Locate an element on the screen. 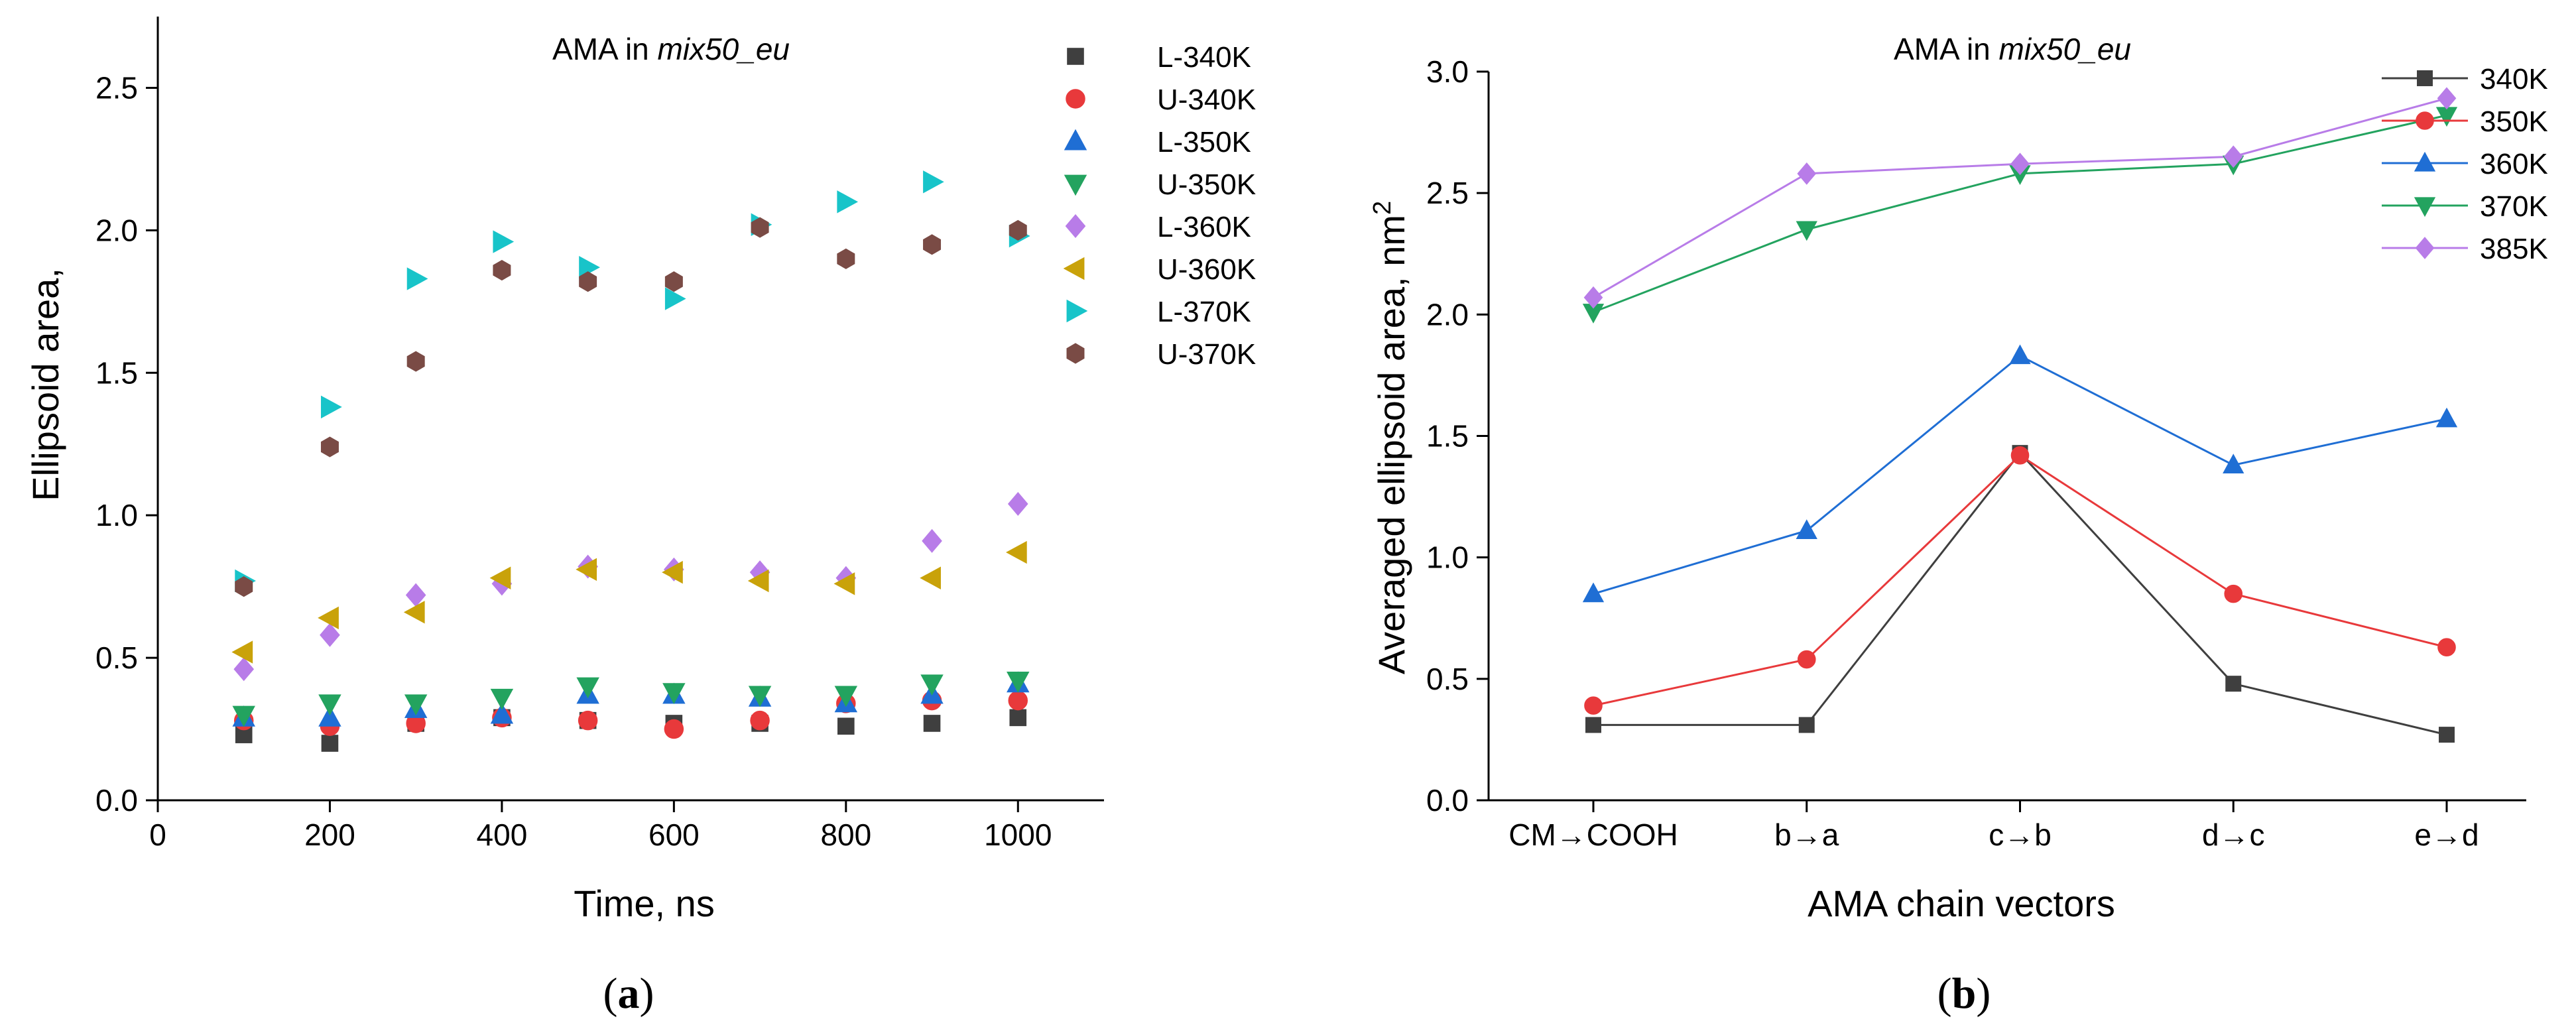 The width and height of the screenshot is (2576, 1035). y-axis-label: Averaged ellipsoid area, nm2 is located at coordinates (1390, 437).